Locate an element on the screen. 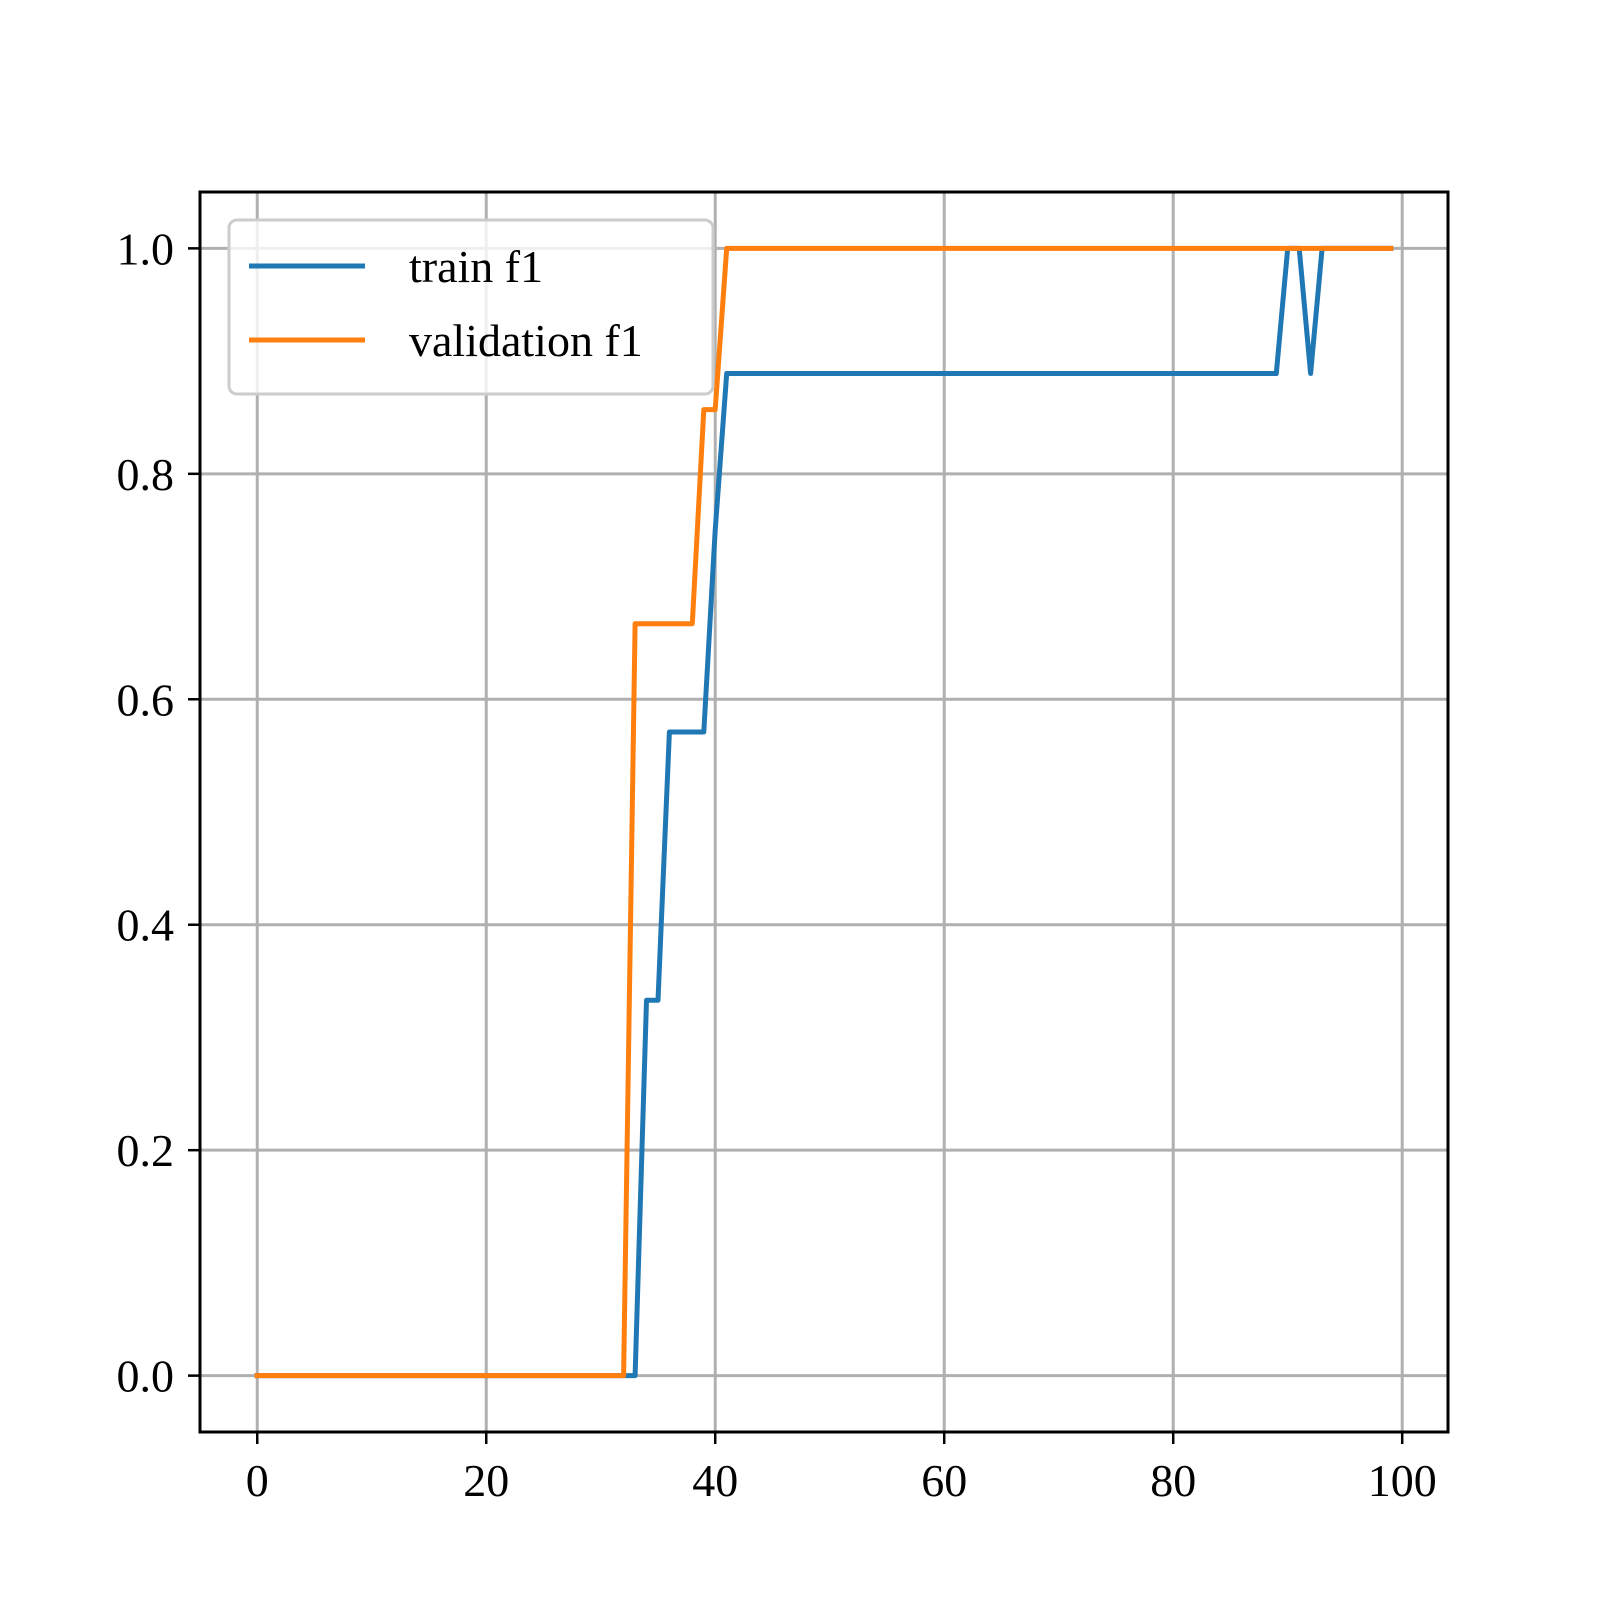  y-tick-label: 0.4 is located at coordinates (146, 925).